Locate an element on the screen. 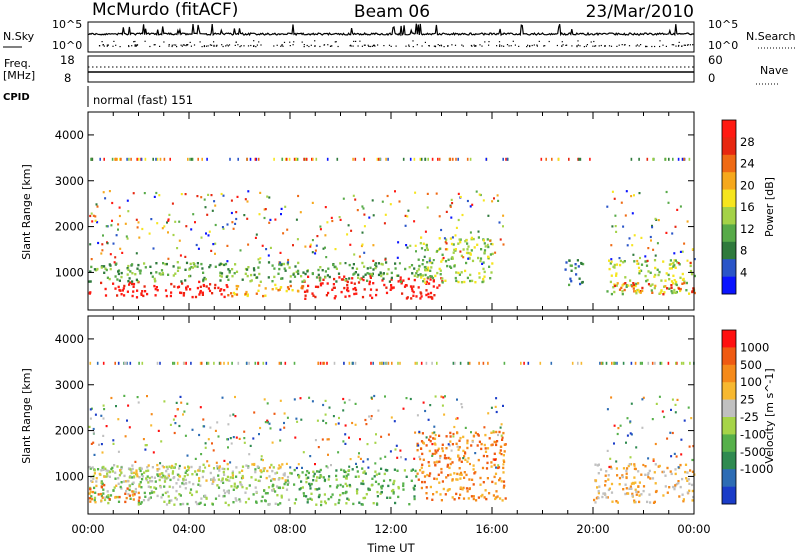  noise-sky-trace is located at coordinates (391, 30).